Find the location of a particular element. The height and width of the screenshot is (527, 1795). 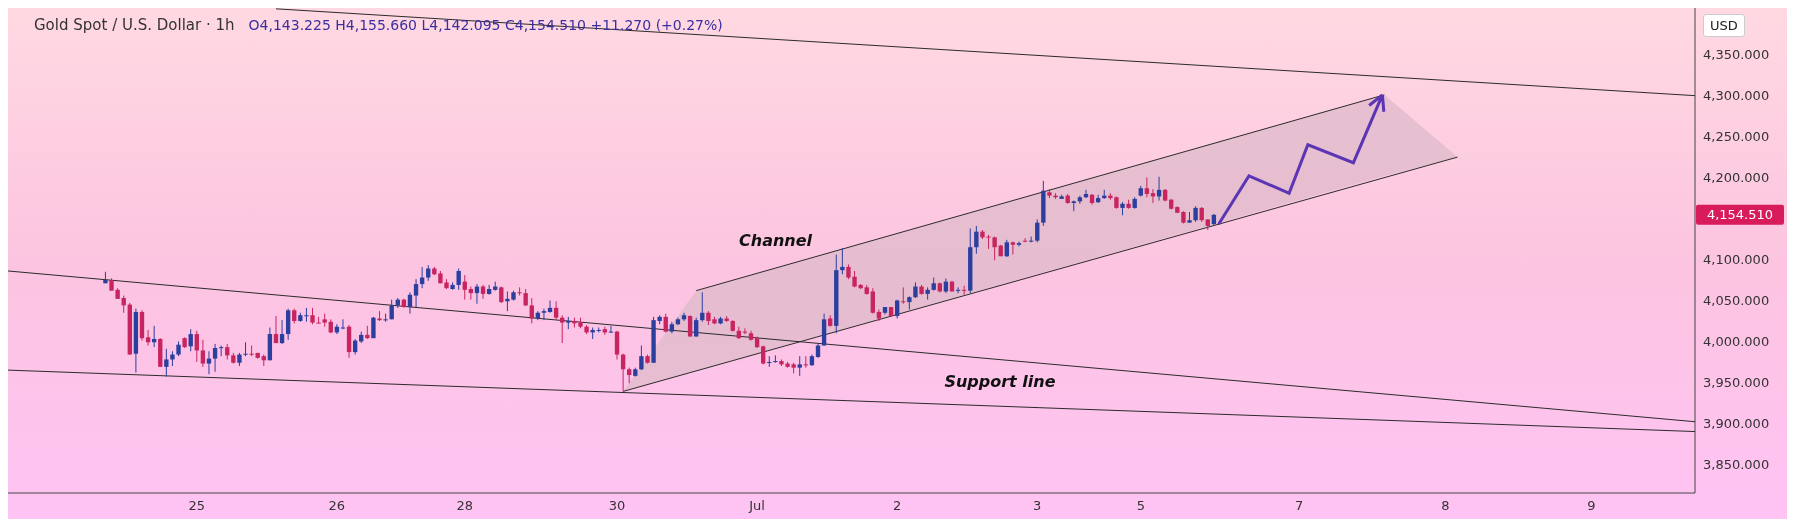

y-tick-label: 4,100.000 is located at coordinates (1736, 260).